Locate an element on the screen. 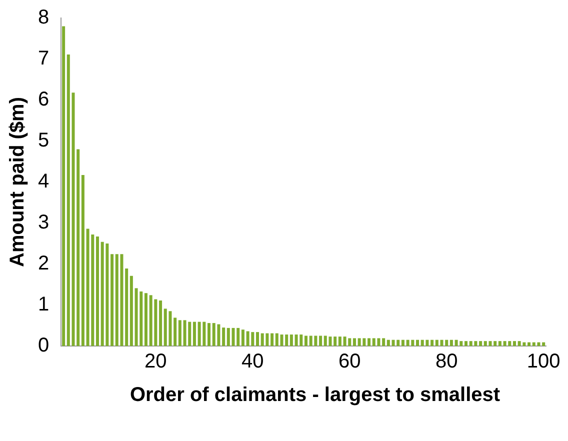  y-tick-label: 6 is located at coordinates (44, 99).